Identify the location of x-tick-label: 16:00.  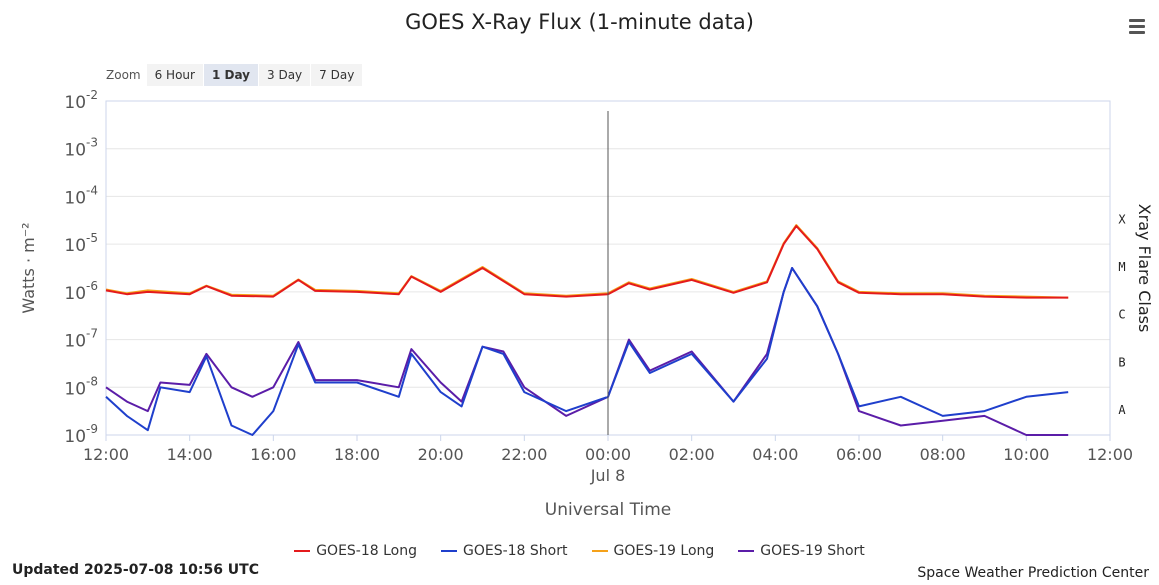
(273, 454).